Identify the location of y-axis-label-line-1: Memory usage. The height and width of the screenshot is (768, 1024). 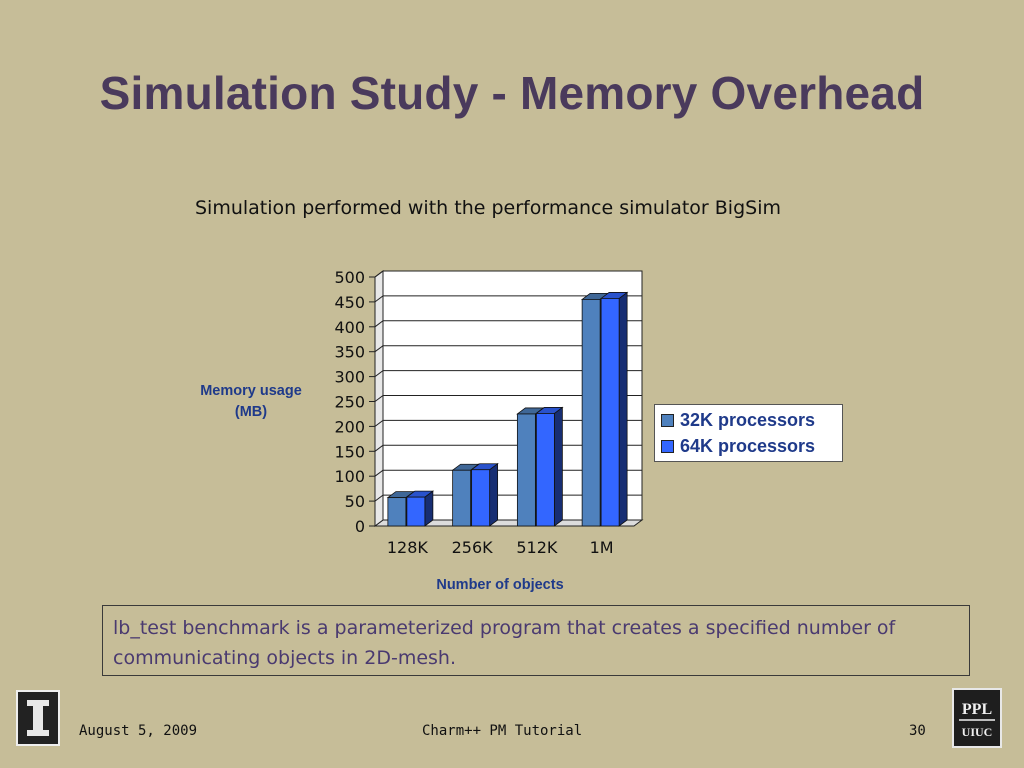
(251, 391).